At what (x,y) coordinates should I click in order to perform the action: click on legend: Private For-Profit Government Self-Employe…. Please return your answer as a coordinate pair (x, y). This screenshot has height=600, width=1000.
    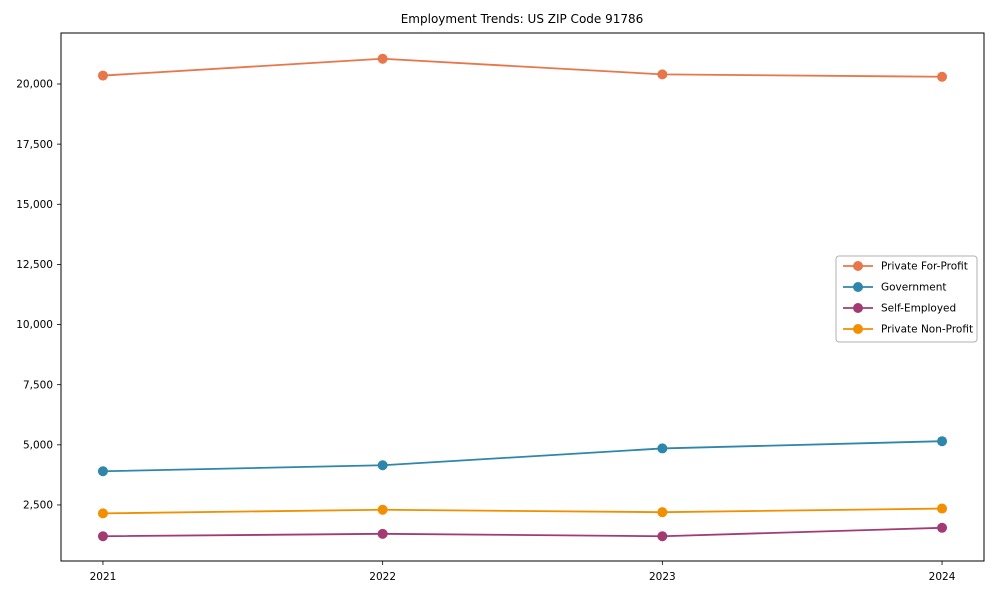
    Looking at the image, I should click on (906, 299).